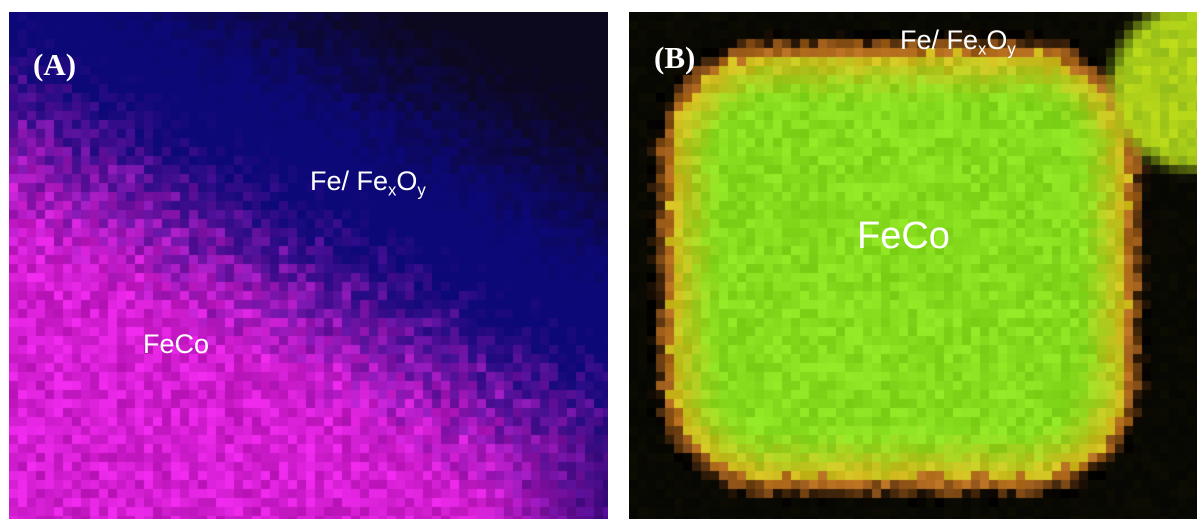 Image resolution: width=1197 pixels, height=519 pixels. What do you see at coordinates (903, 236) in the screenshot?
I see `panel-b-core-label: FeCo` at bounding box center [903, 236].